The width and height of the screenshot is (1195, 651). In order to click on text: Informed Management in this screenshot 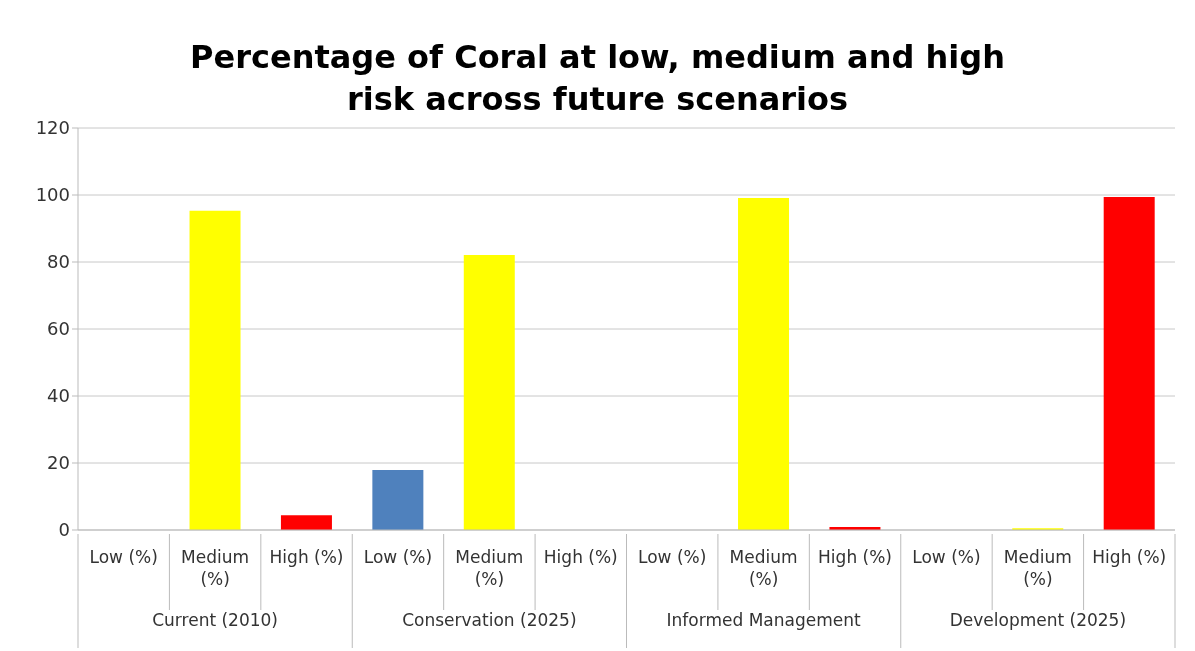, I will do `click(763, 620)`.